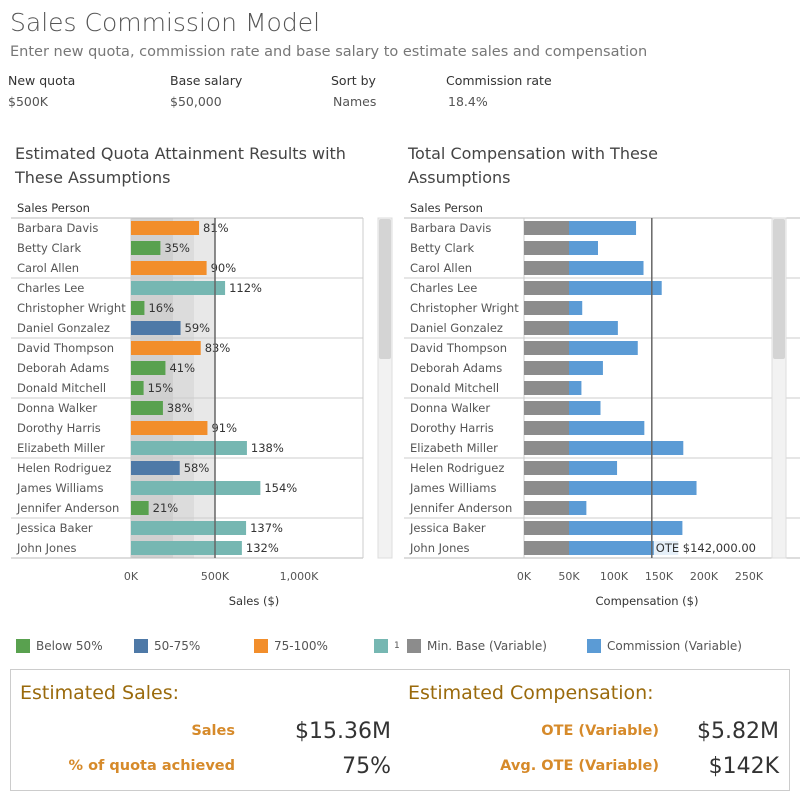 The image size is (800, 800). What do you see at coordinates (224, 268) in the screenshot?
I see `data-label: 90%` at bounding box center [224, 268].